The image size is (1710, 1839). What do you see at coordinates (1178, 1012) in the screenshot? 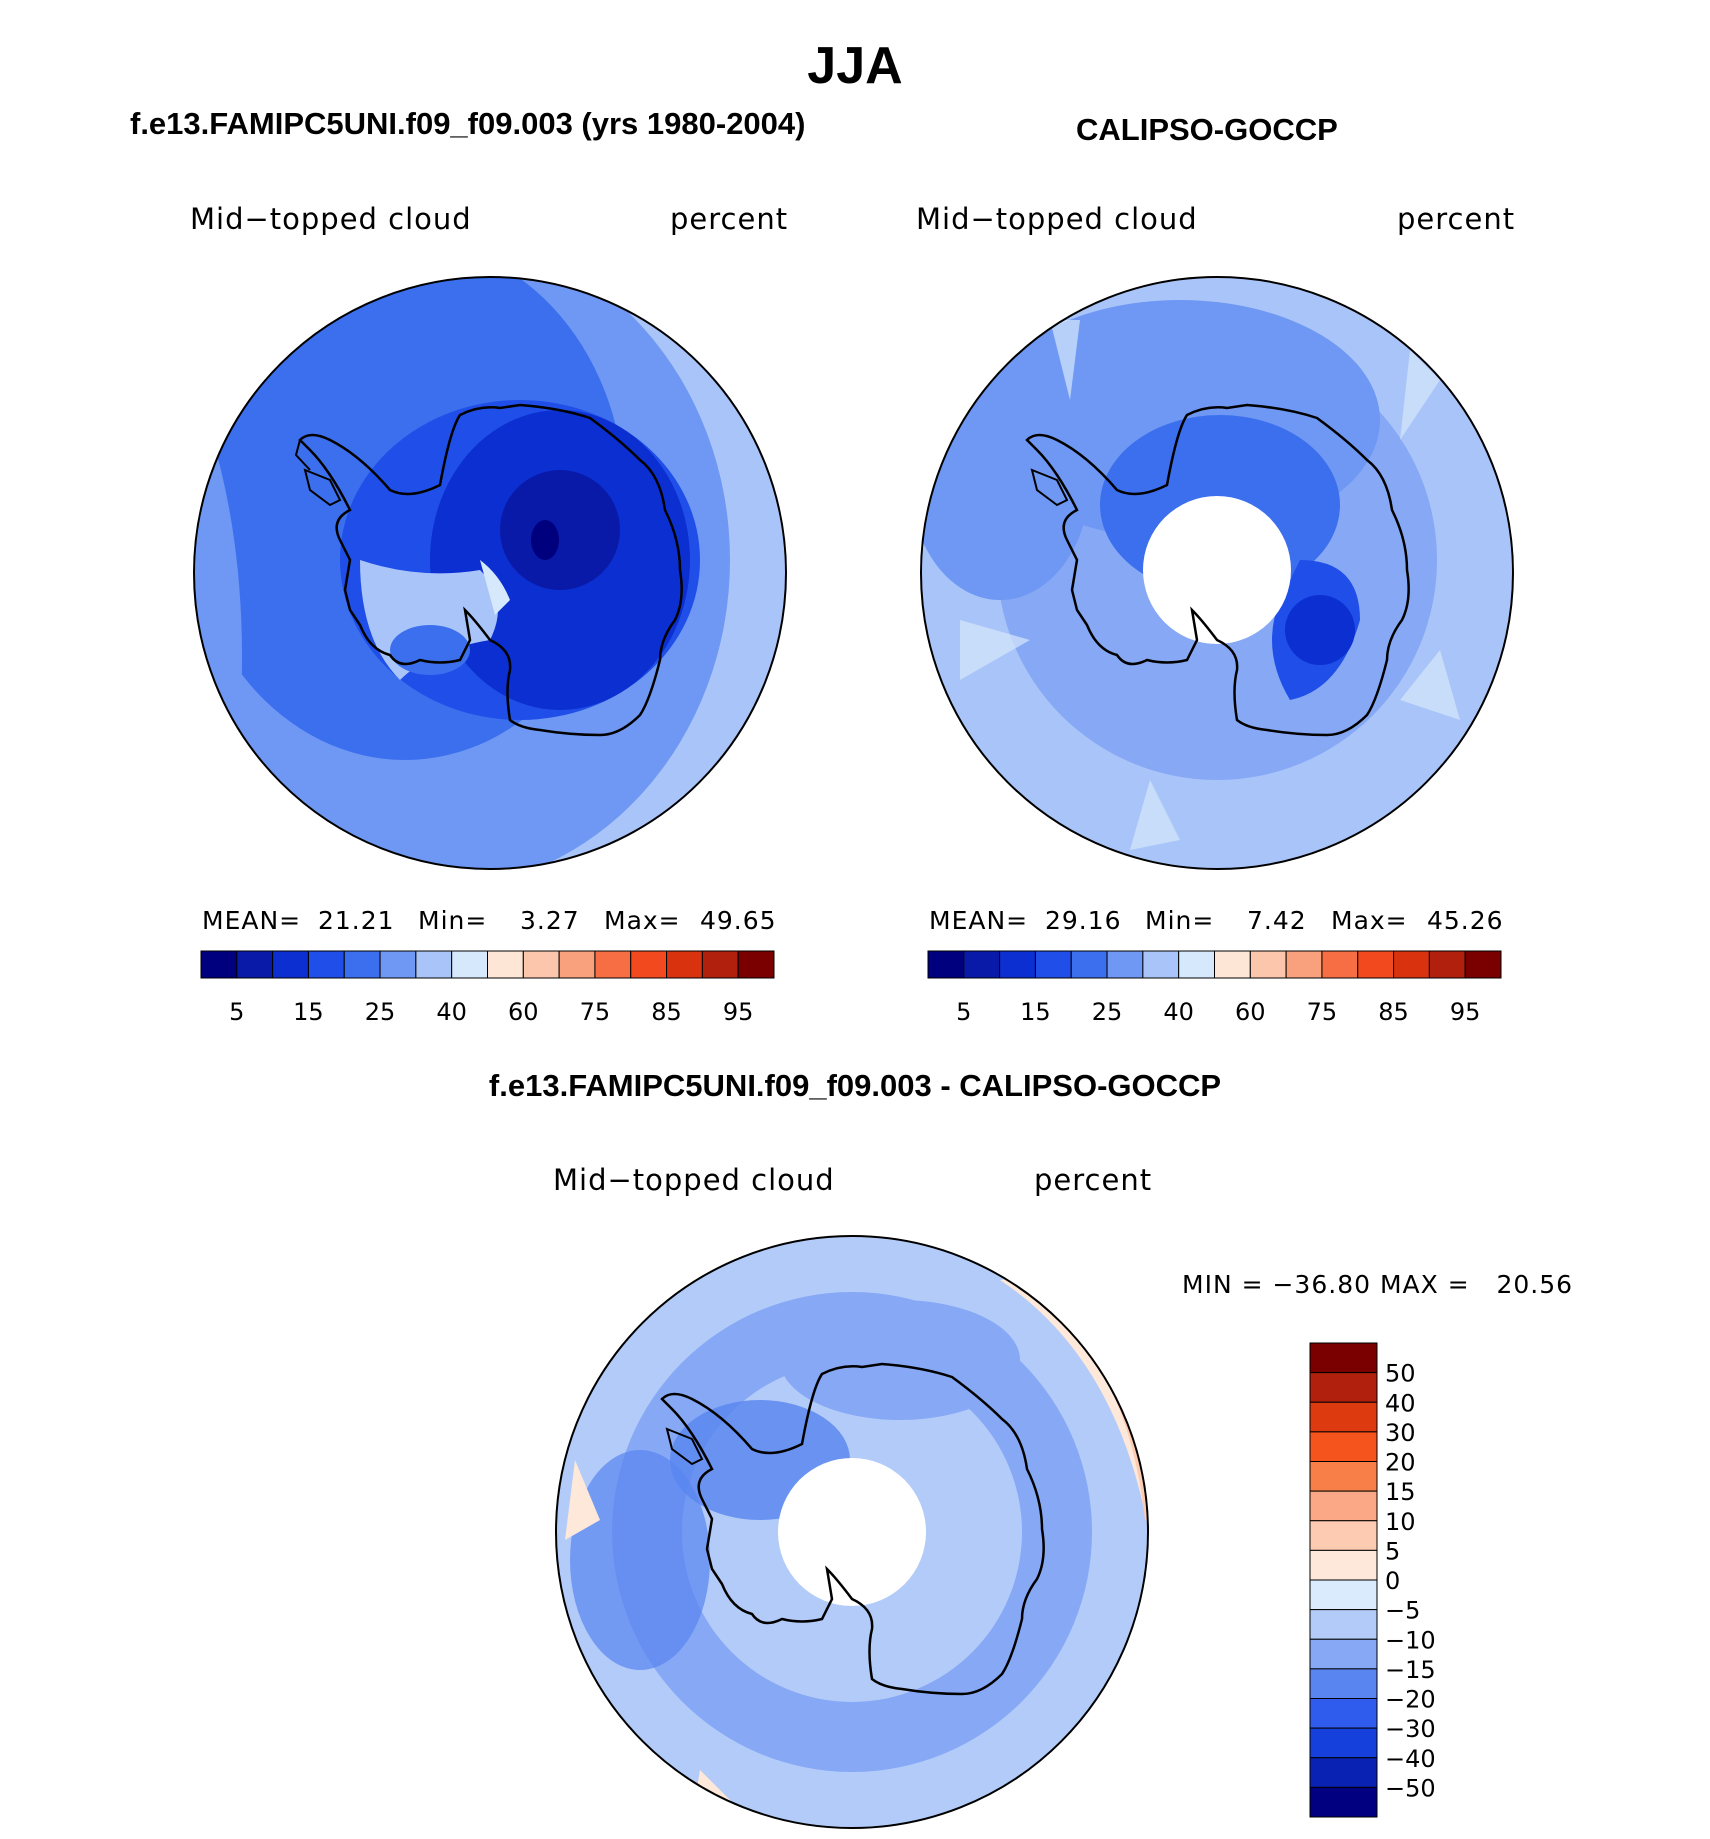
I see `obs-colorbar-tick-label: 40` at bounding box center [1178, 1012].